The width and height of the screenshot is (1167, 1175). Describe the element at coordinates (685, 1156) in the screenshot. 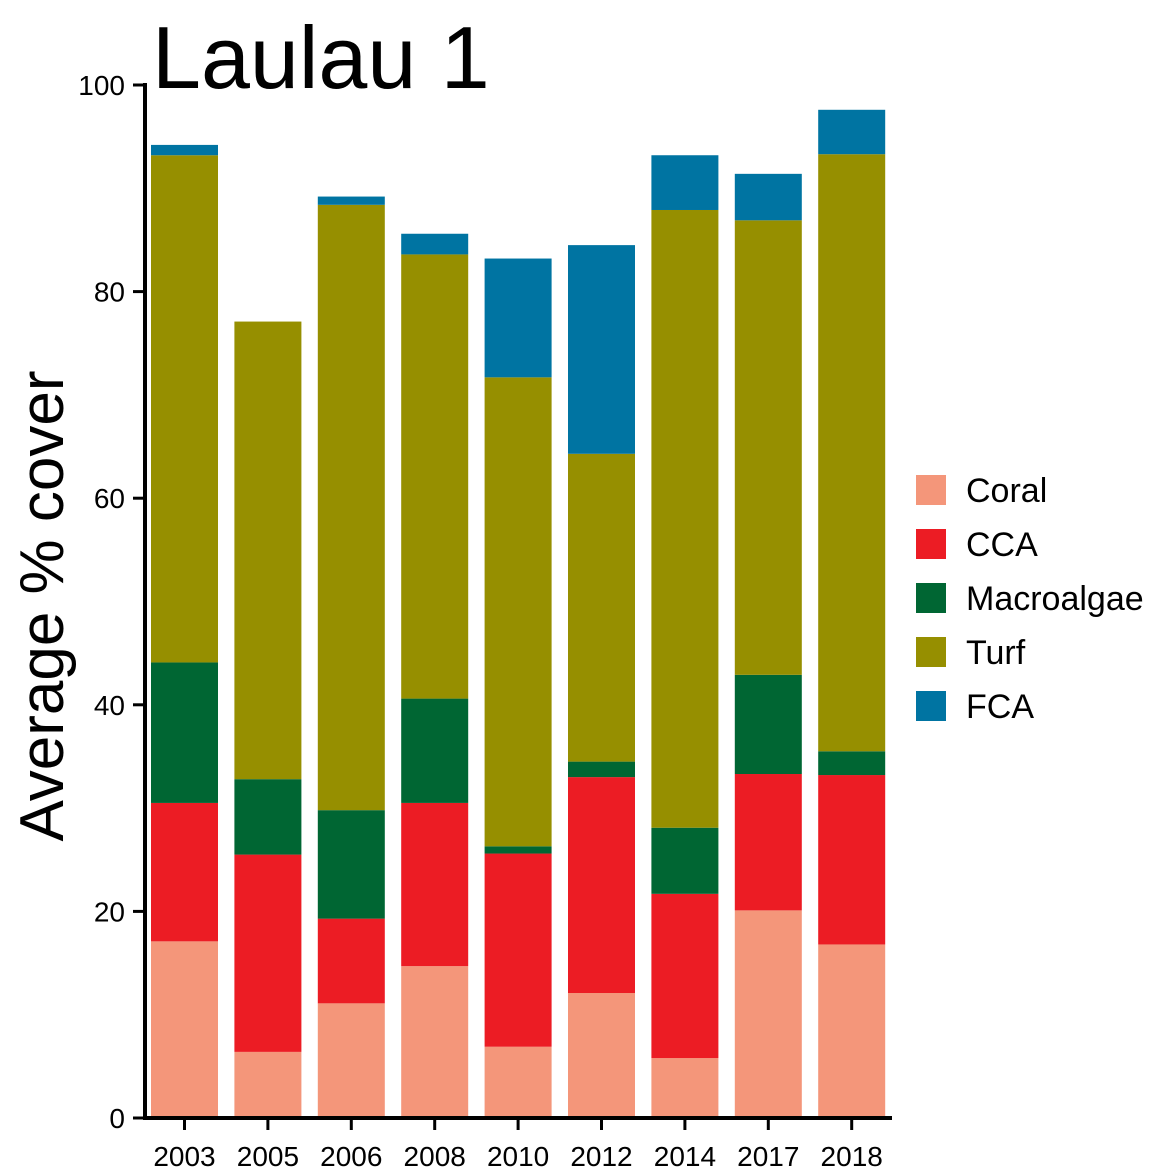

I see `x-tick-label-2014: 2014` at that location.